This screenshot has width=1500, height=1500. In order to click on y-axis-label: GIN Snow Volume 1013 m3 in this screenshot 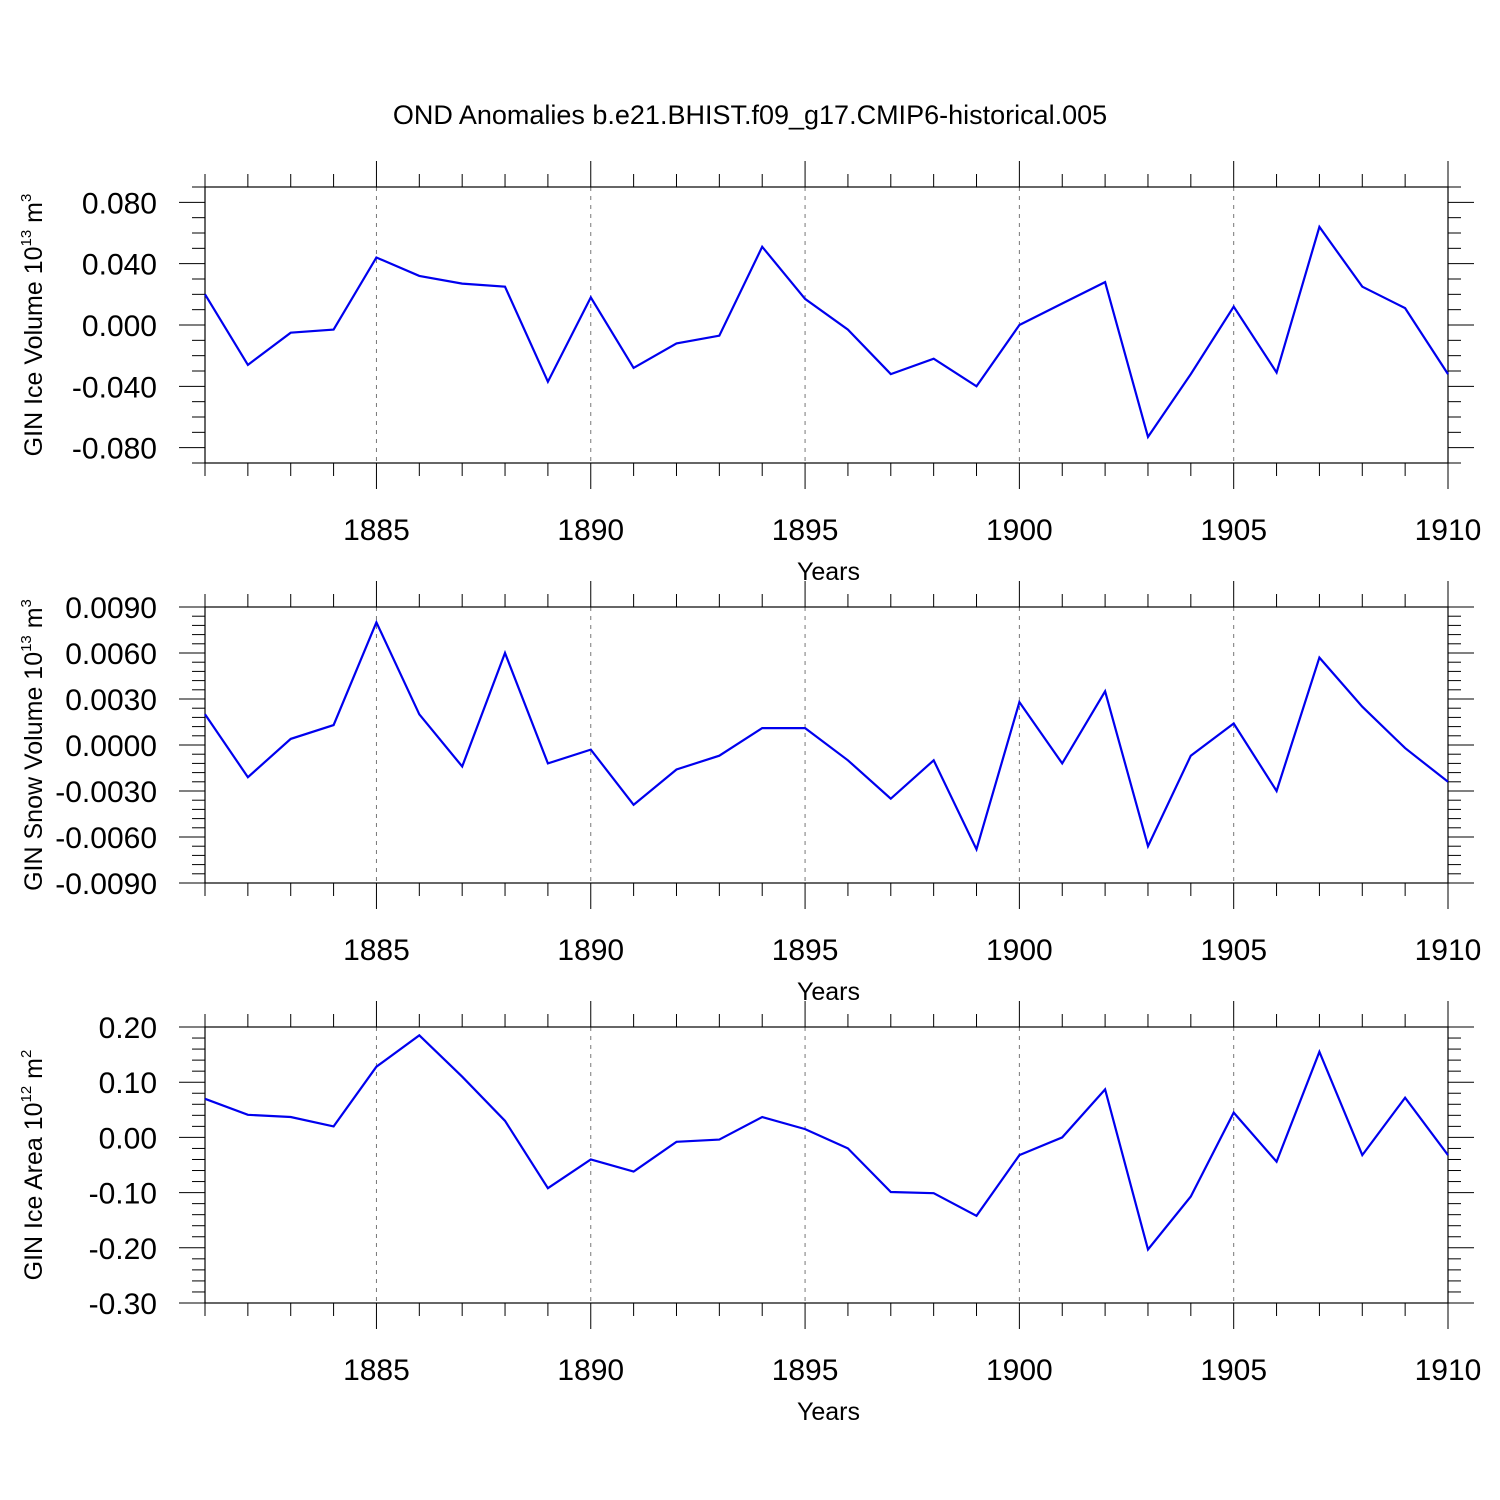, I will do `click(33, 745)`.